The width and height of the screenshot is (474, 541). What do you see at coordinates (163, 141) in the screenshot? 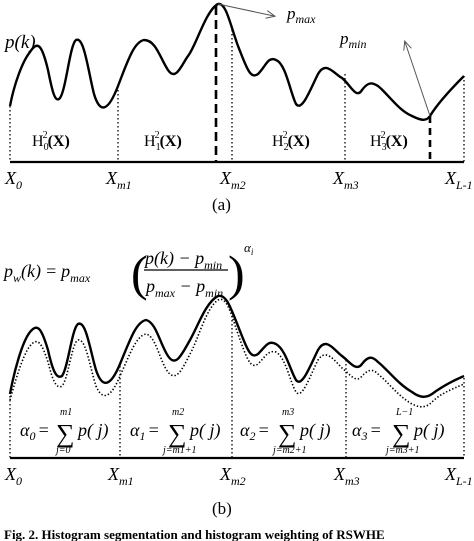
I see `segment-label-h1: H12(X)` at bounding box center [163, 141].